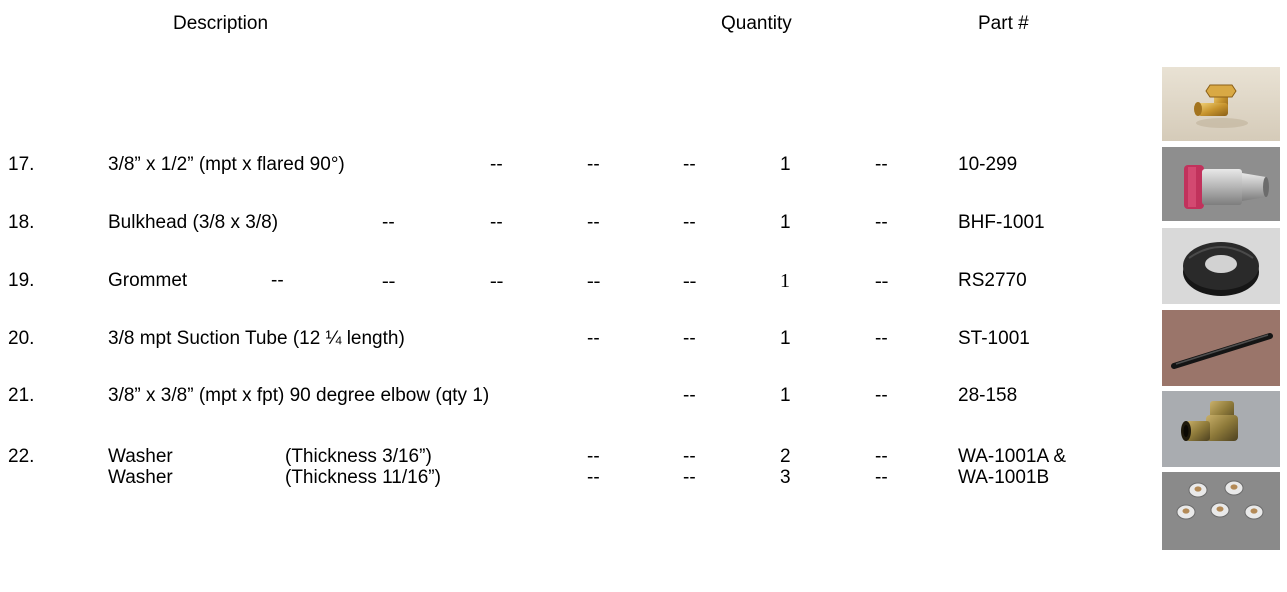  What do you see at coordinates (148, 280) in the screenshot?
I see `item-description: Grommet` at bounding box center [148, 280].